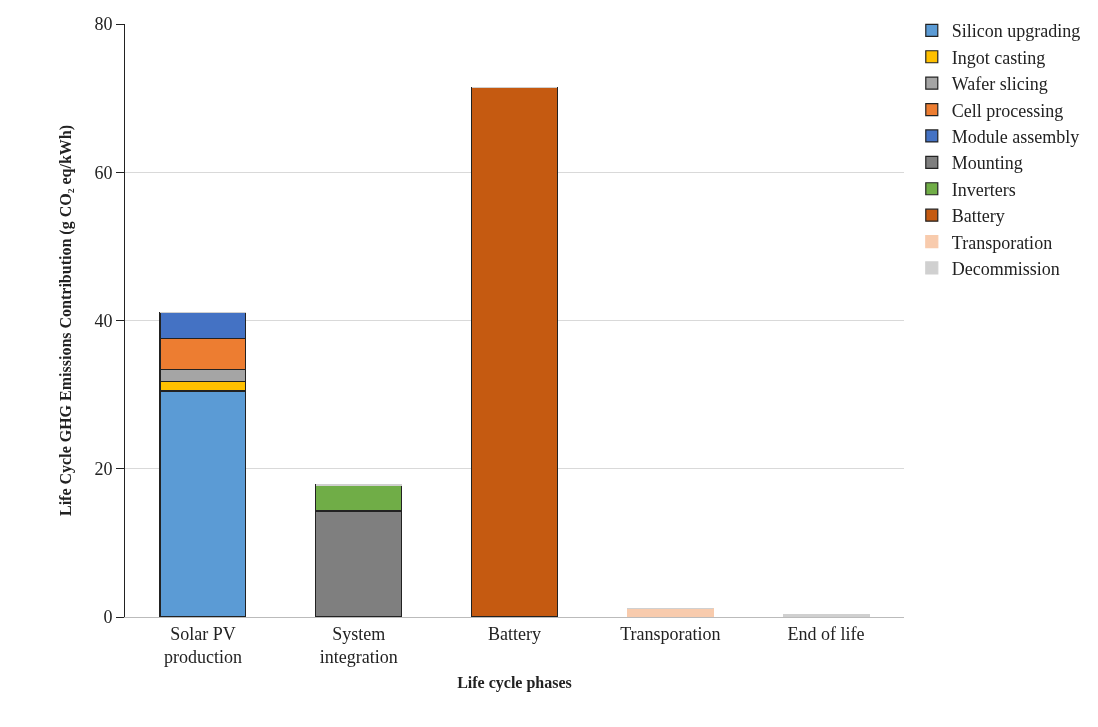  What do you see at coordinates (1015, 136) in the screenshot?
I see `legend-label: Module assembly` at bounding box center [1015, 136].